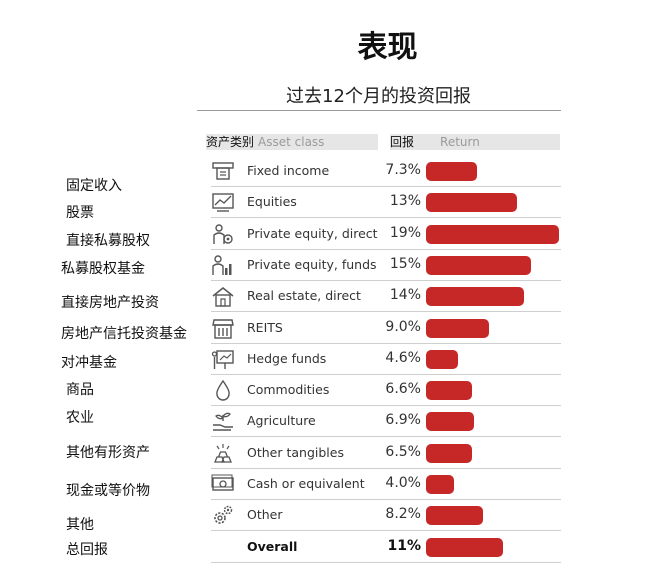 This screenshot has width=654, height=579. I want to click on atm-icon, so click(223, 171).